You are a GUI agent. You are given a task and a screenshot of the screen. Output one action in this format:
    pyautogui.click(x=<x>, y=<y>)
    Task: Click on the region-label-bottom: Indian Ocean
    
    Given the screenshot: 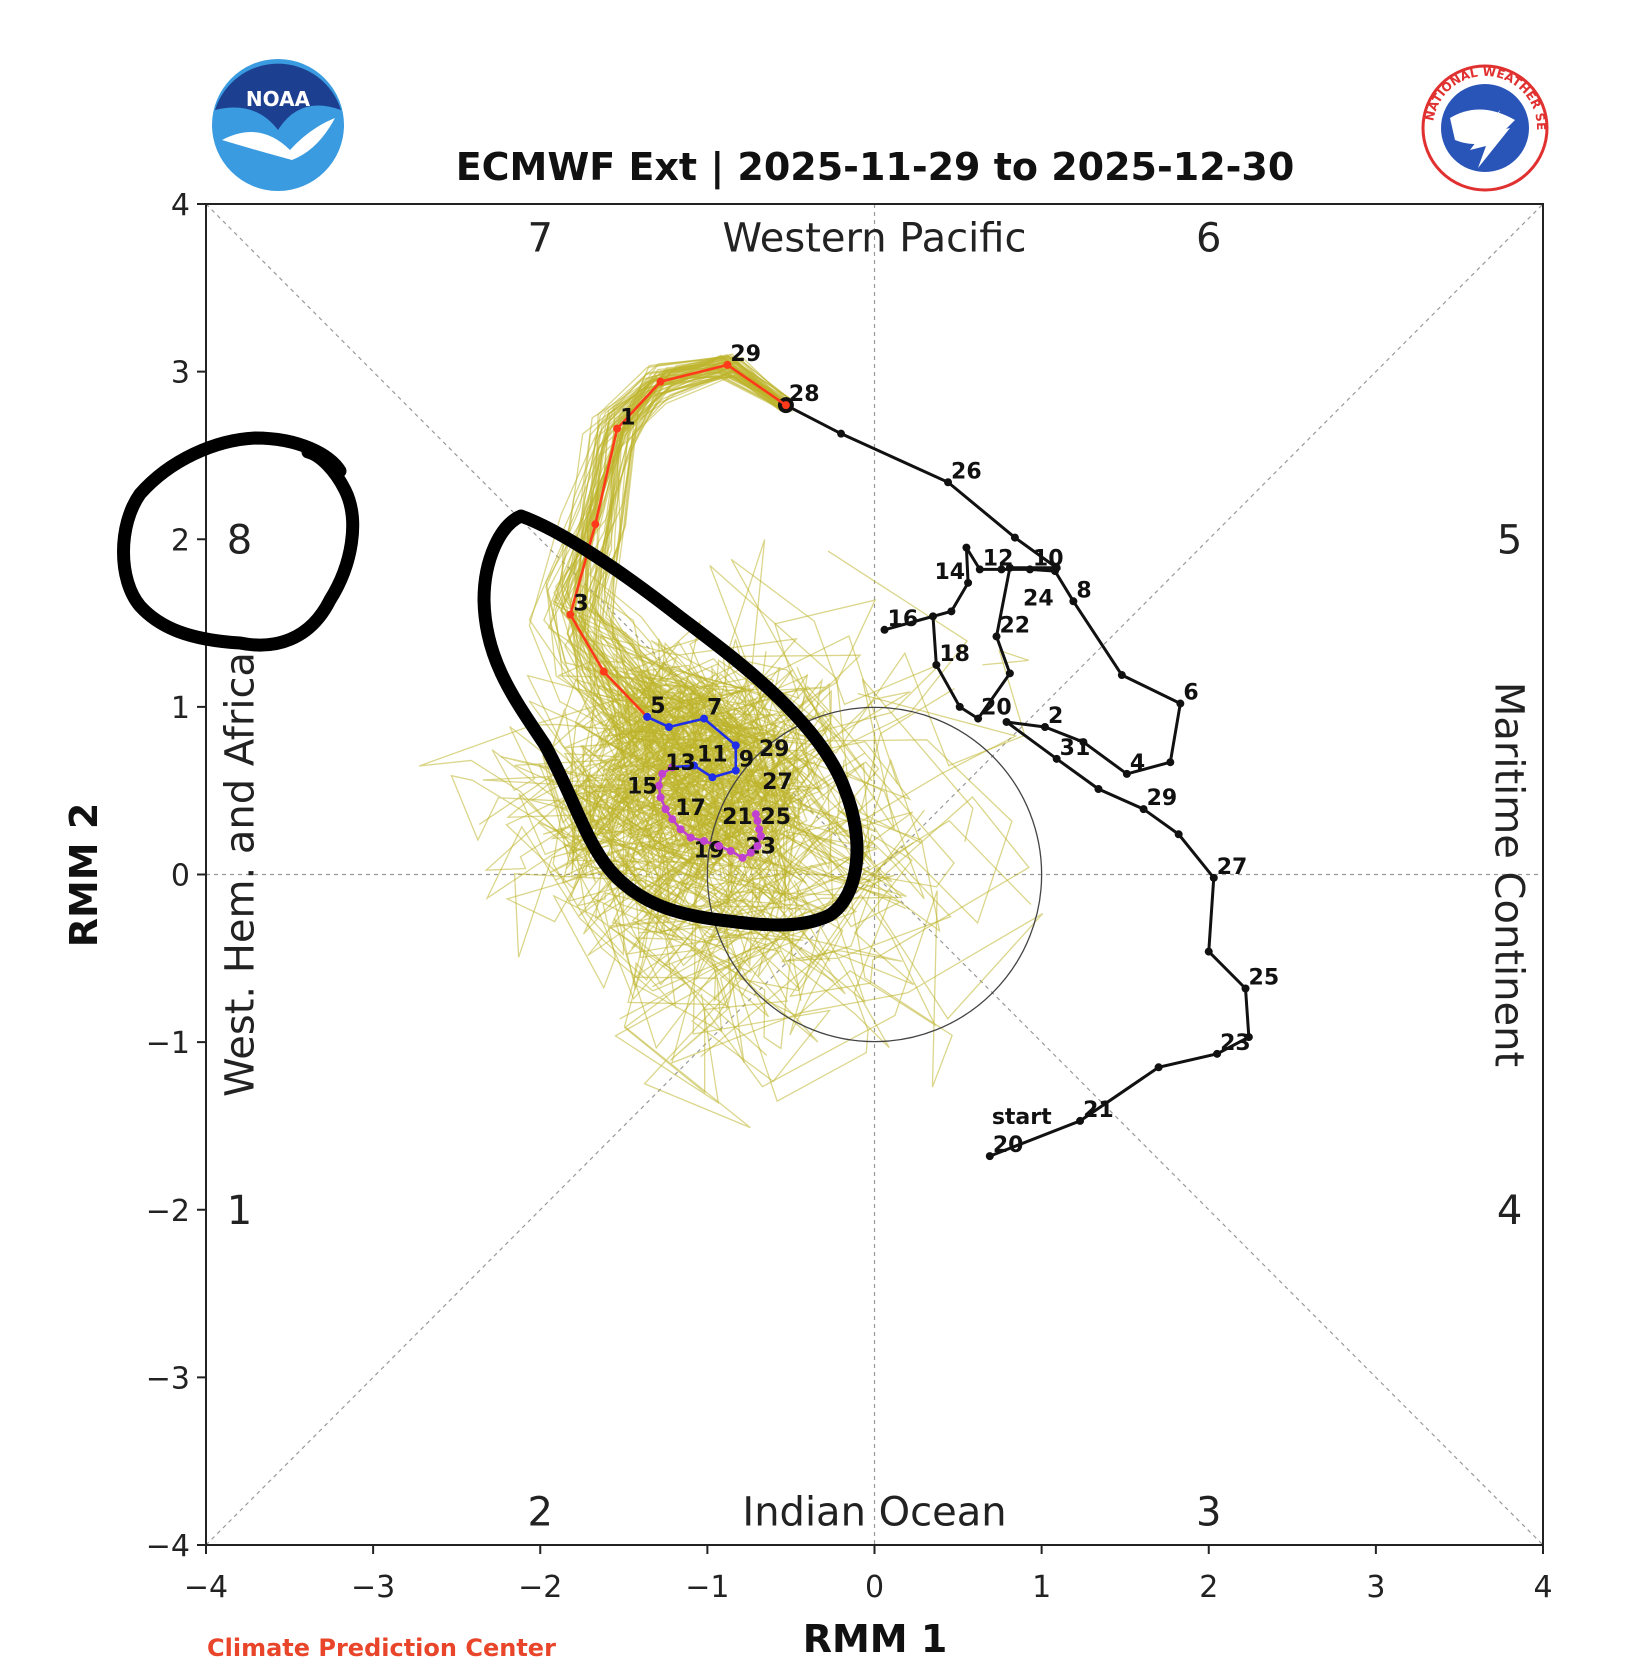 What is the action you would take?
    pyautogui.click(x=874, y=1512)
    